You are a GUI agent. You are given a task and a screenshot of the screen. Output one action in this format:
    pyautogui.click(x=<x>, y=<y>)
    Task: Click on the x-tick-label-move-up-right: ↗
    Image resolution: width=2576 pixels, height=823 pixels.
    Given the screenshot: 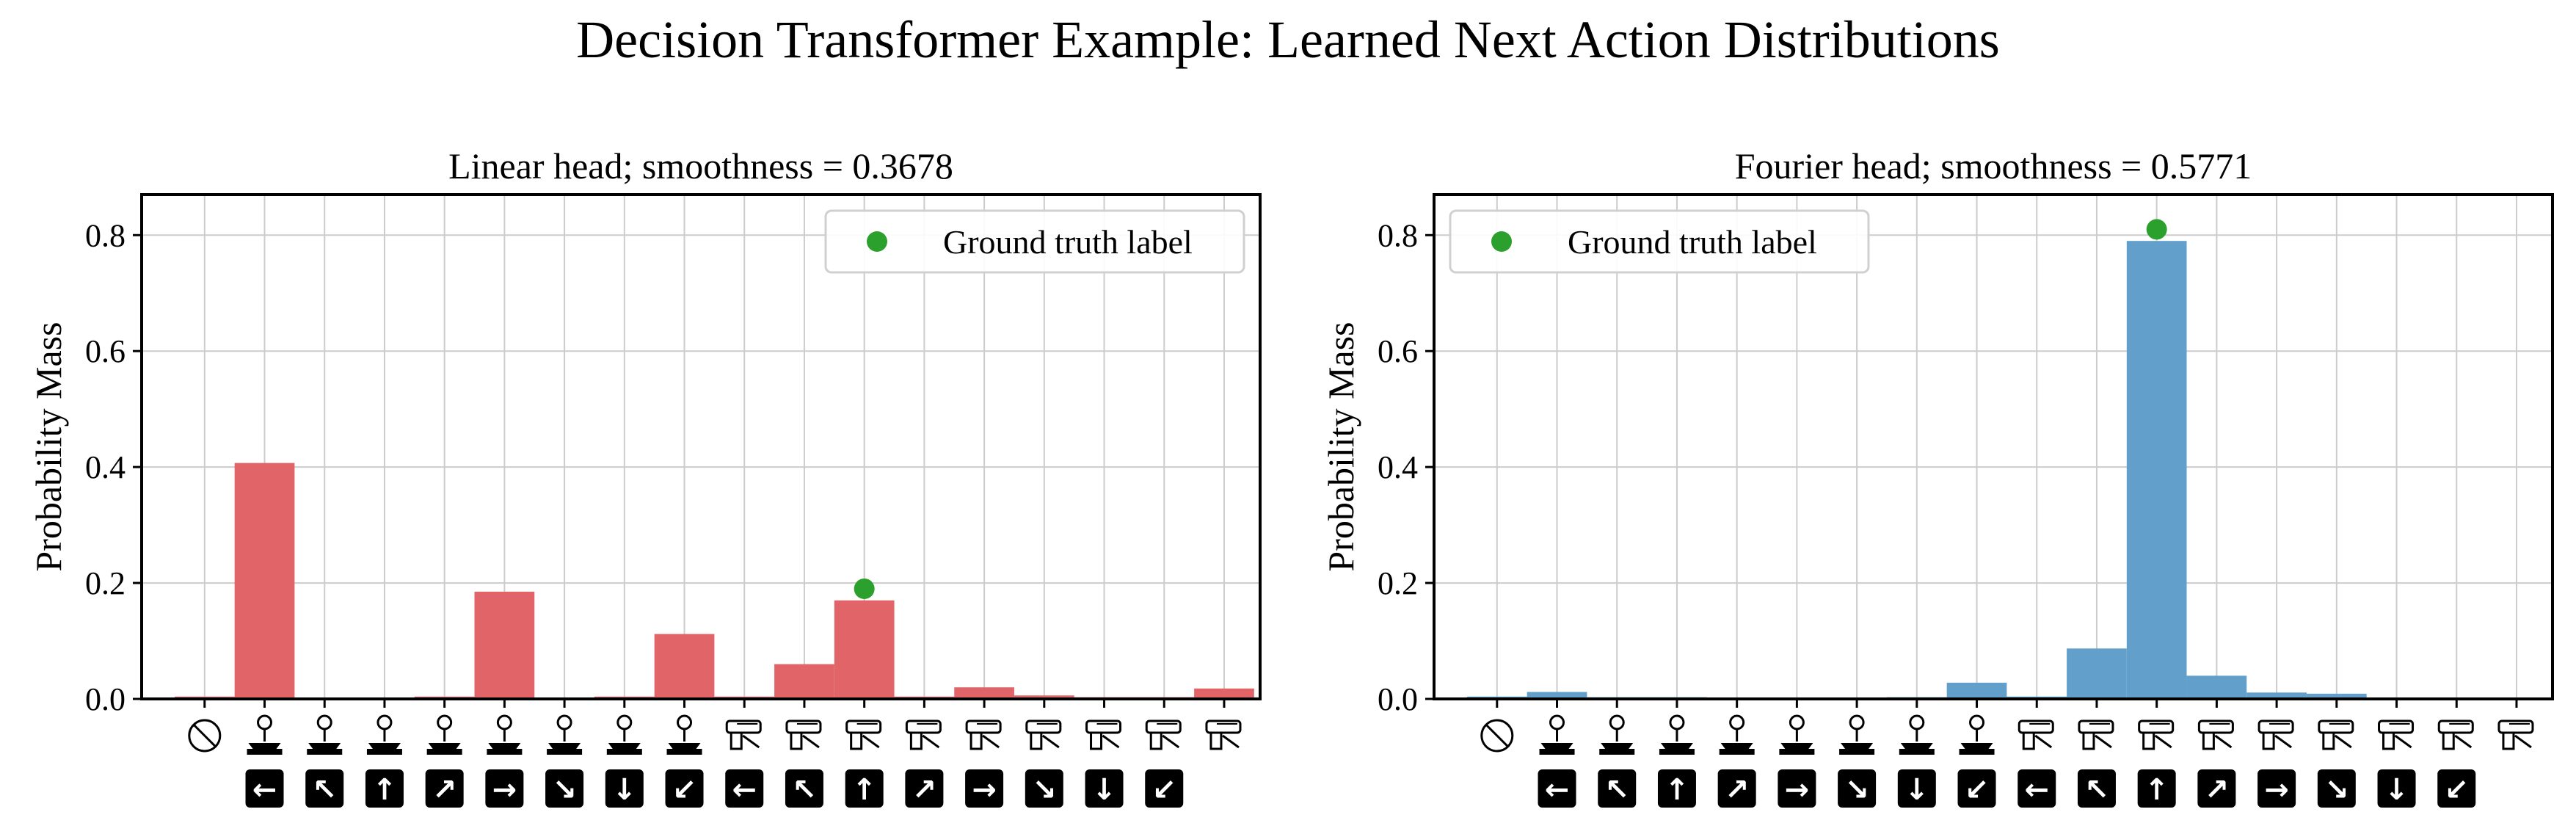 What is the action you would take?
    pyautogui.click(x=2216, y=763)
    